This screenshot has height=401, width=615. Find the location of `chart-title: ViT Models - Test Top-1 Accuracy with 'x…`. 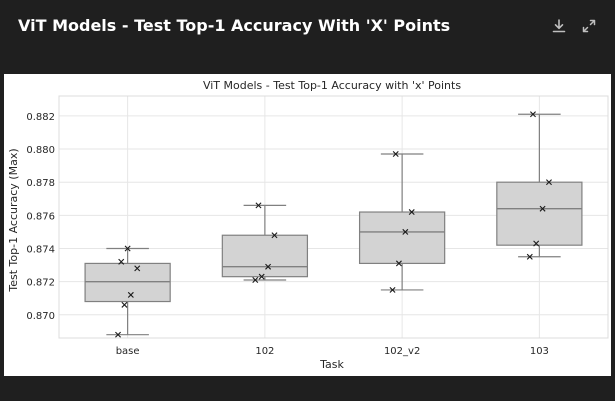

chart-title: ViT Models - Test Top-1 Accuracy with 'x… is located at coordinates (332, 85).